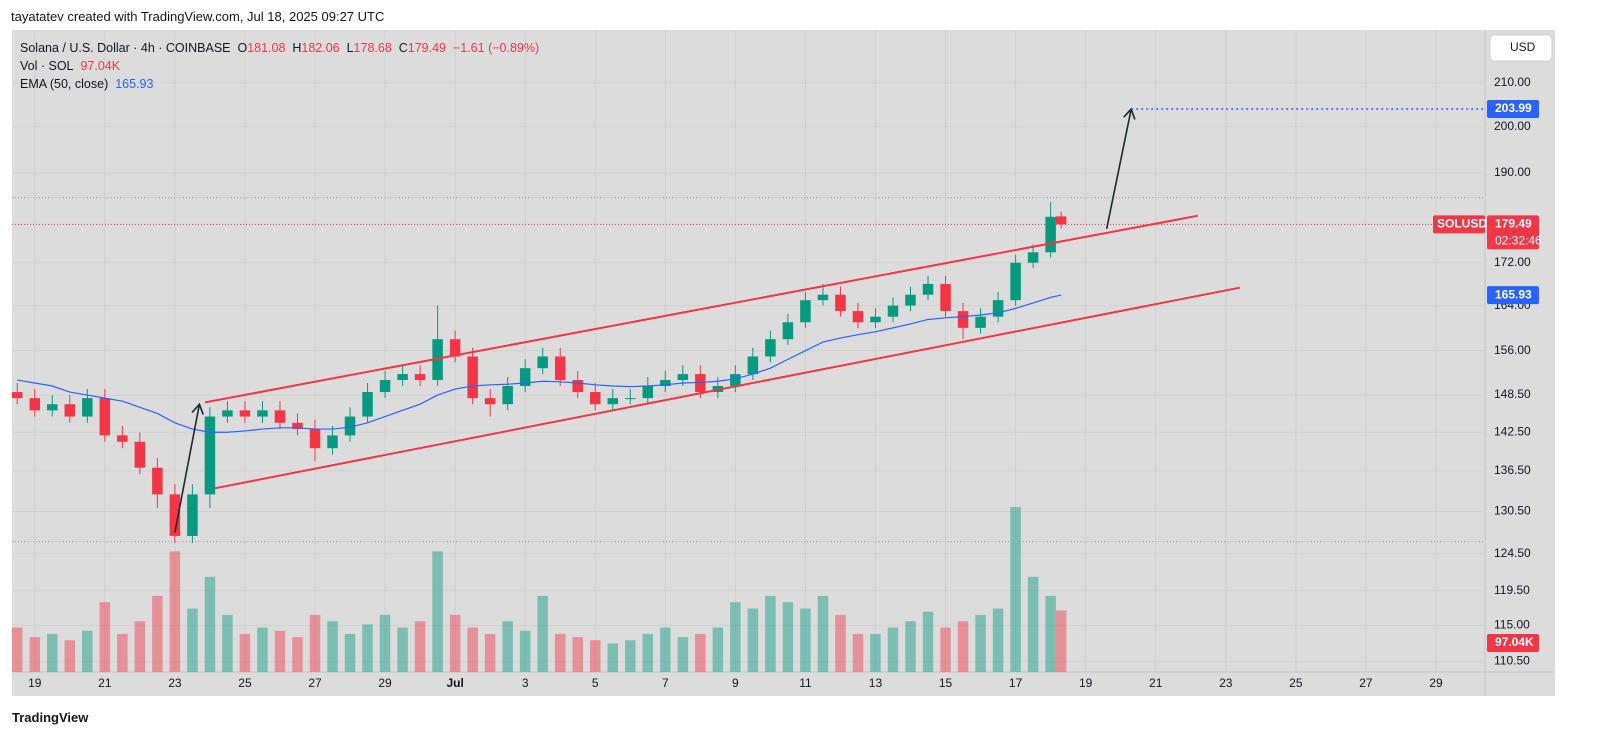  What do you see at coordinates (47, 66) in the screenshot?
I see `vol-label: Vol · SOL` at bounding box center [47, 66].